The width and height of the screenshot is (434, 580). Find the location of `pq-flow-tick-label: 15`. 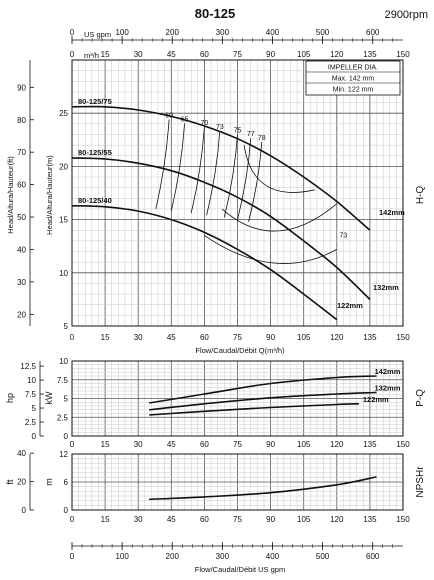

pq-flow-tick-label: 15 is located at coordinates (105, 444).